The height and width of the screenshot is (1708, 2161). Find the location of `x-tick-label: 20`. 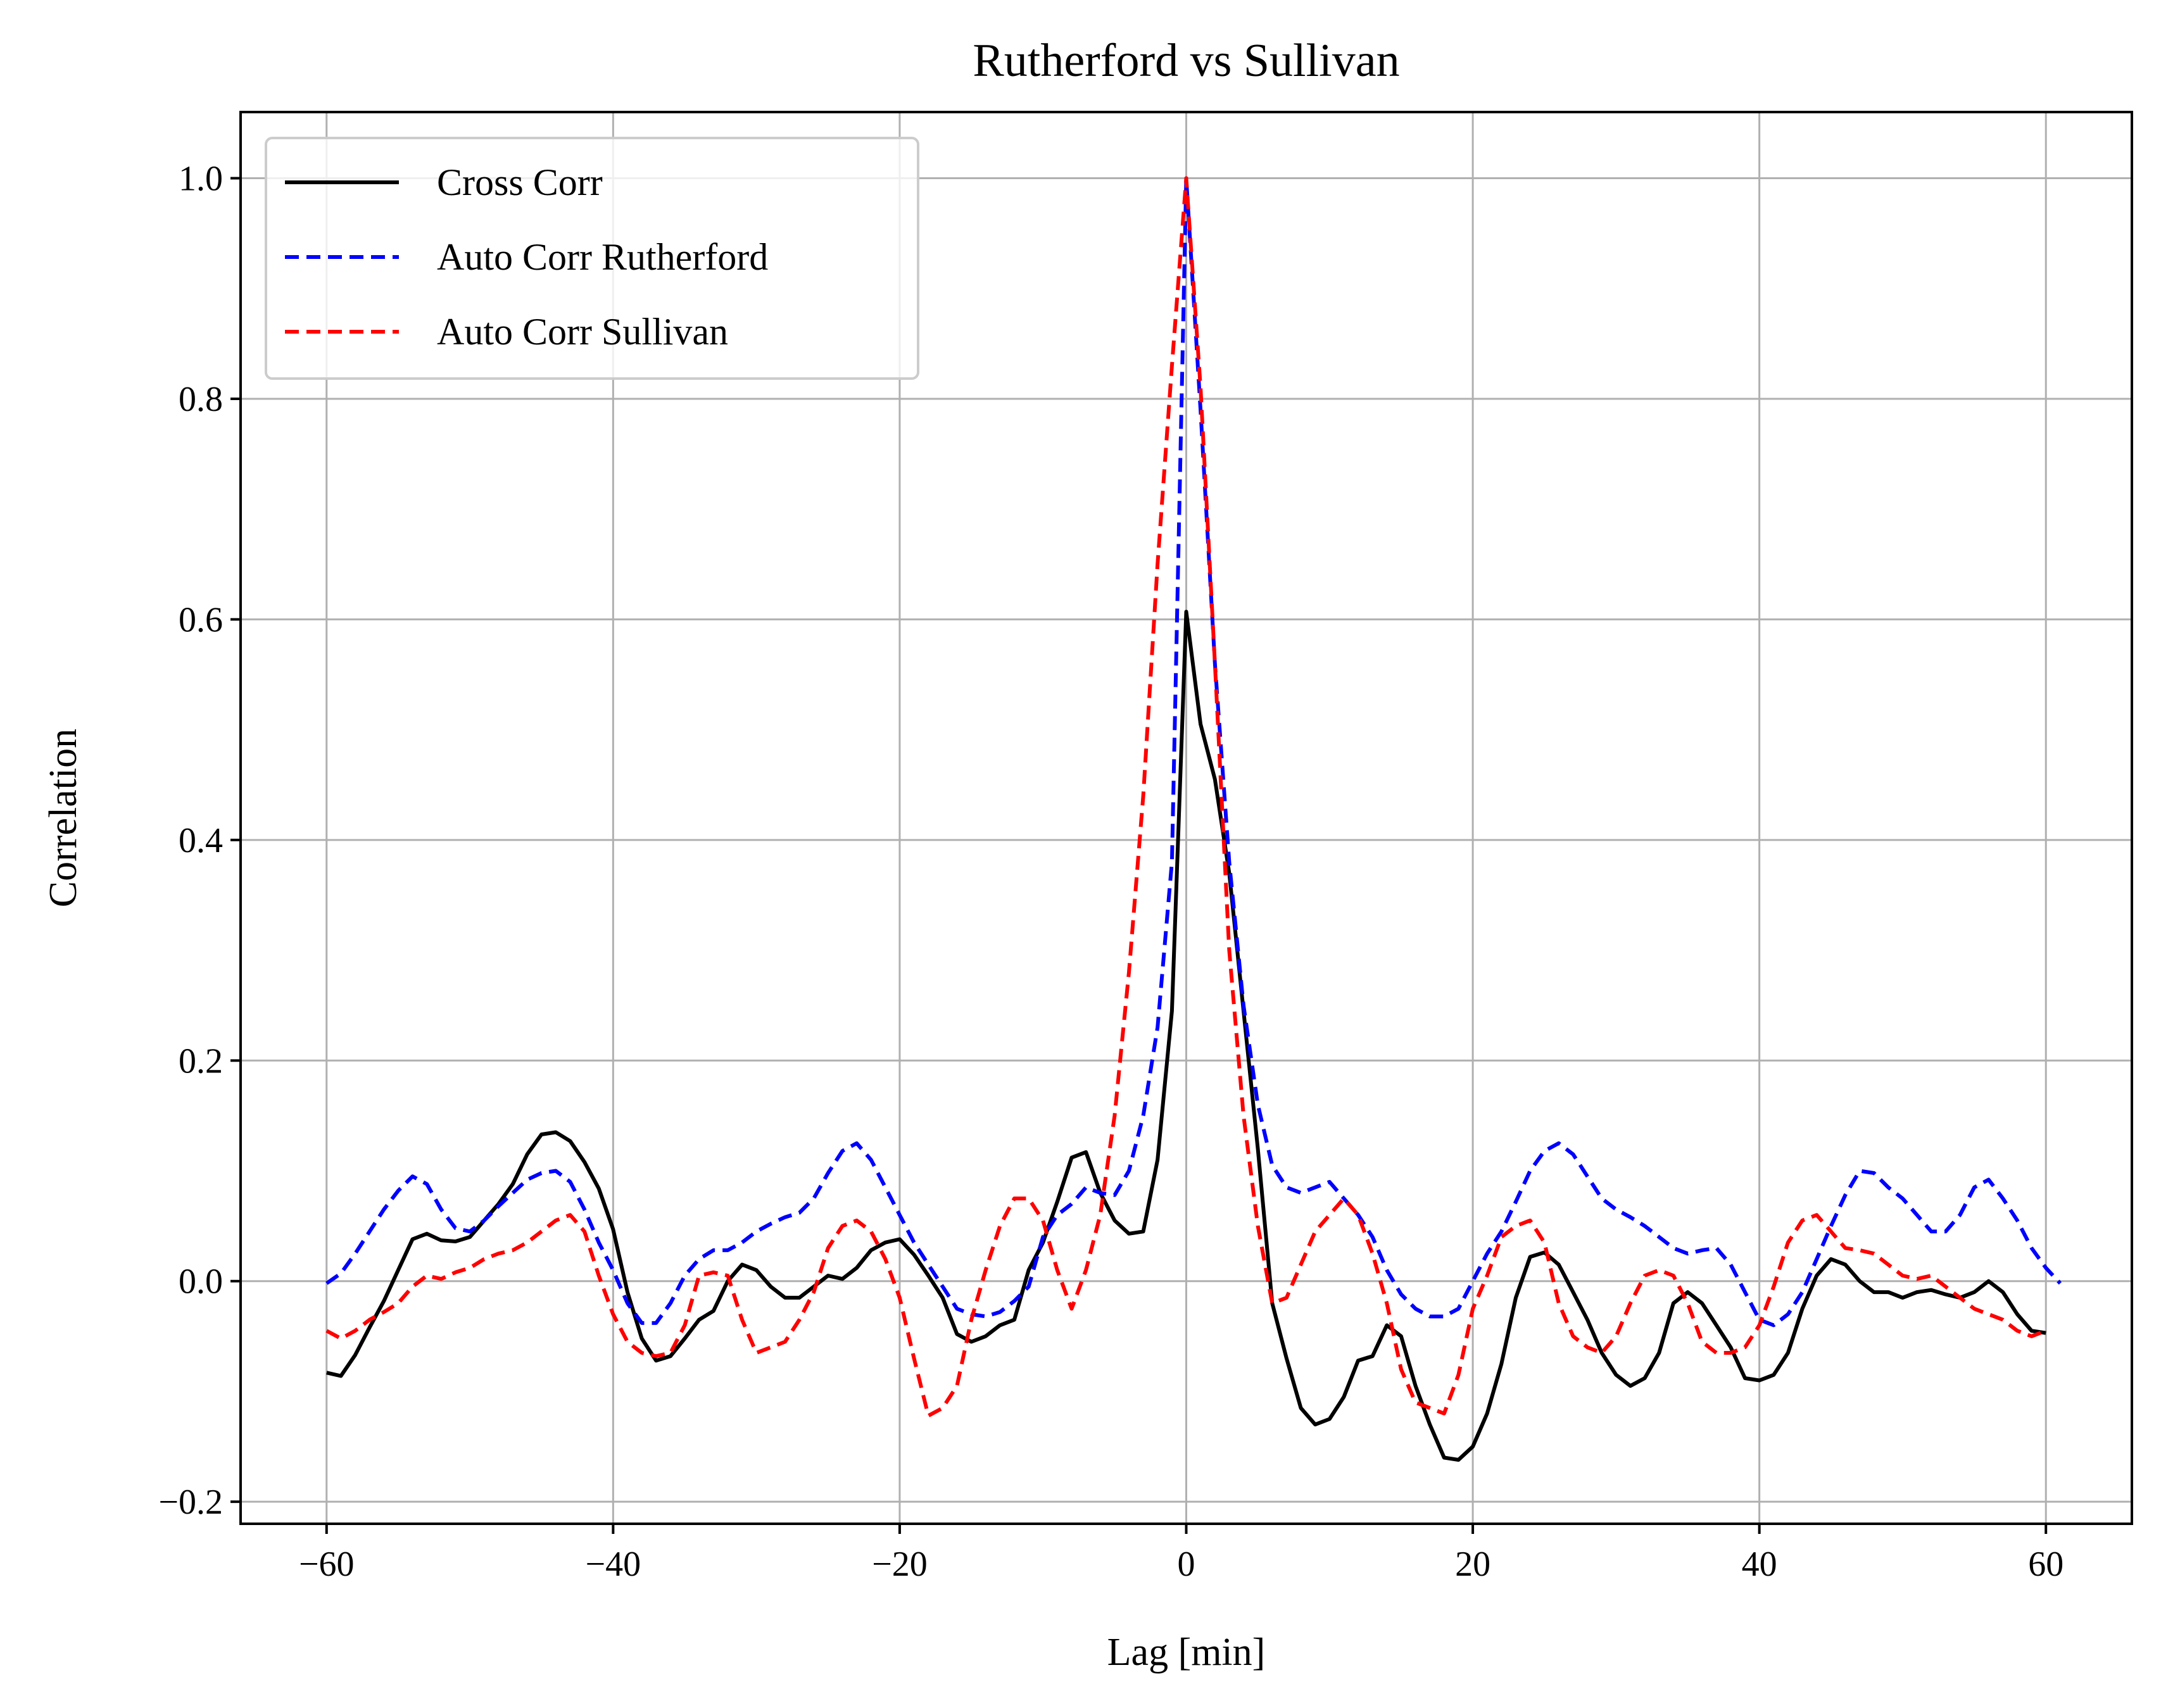

x-tick-label: 20 is located at coordinates (1473, 1564).